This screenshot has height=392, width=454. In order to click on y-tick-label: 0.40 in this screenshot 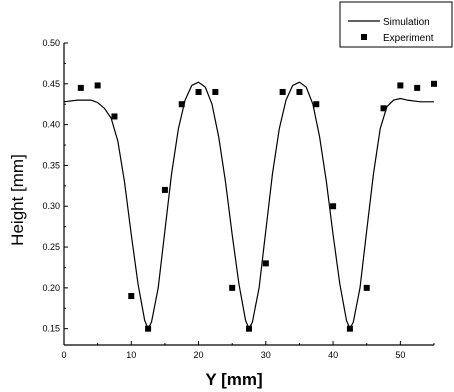, I will do `click(51, 125)`.